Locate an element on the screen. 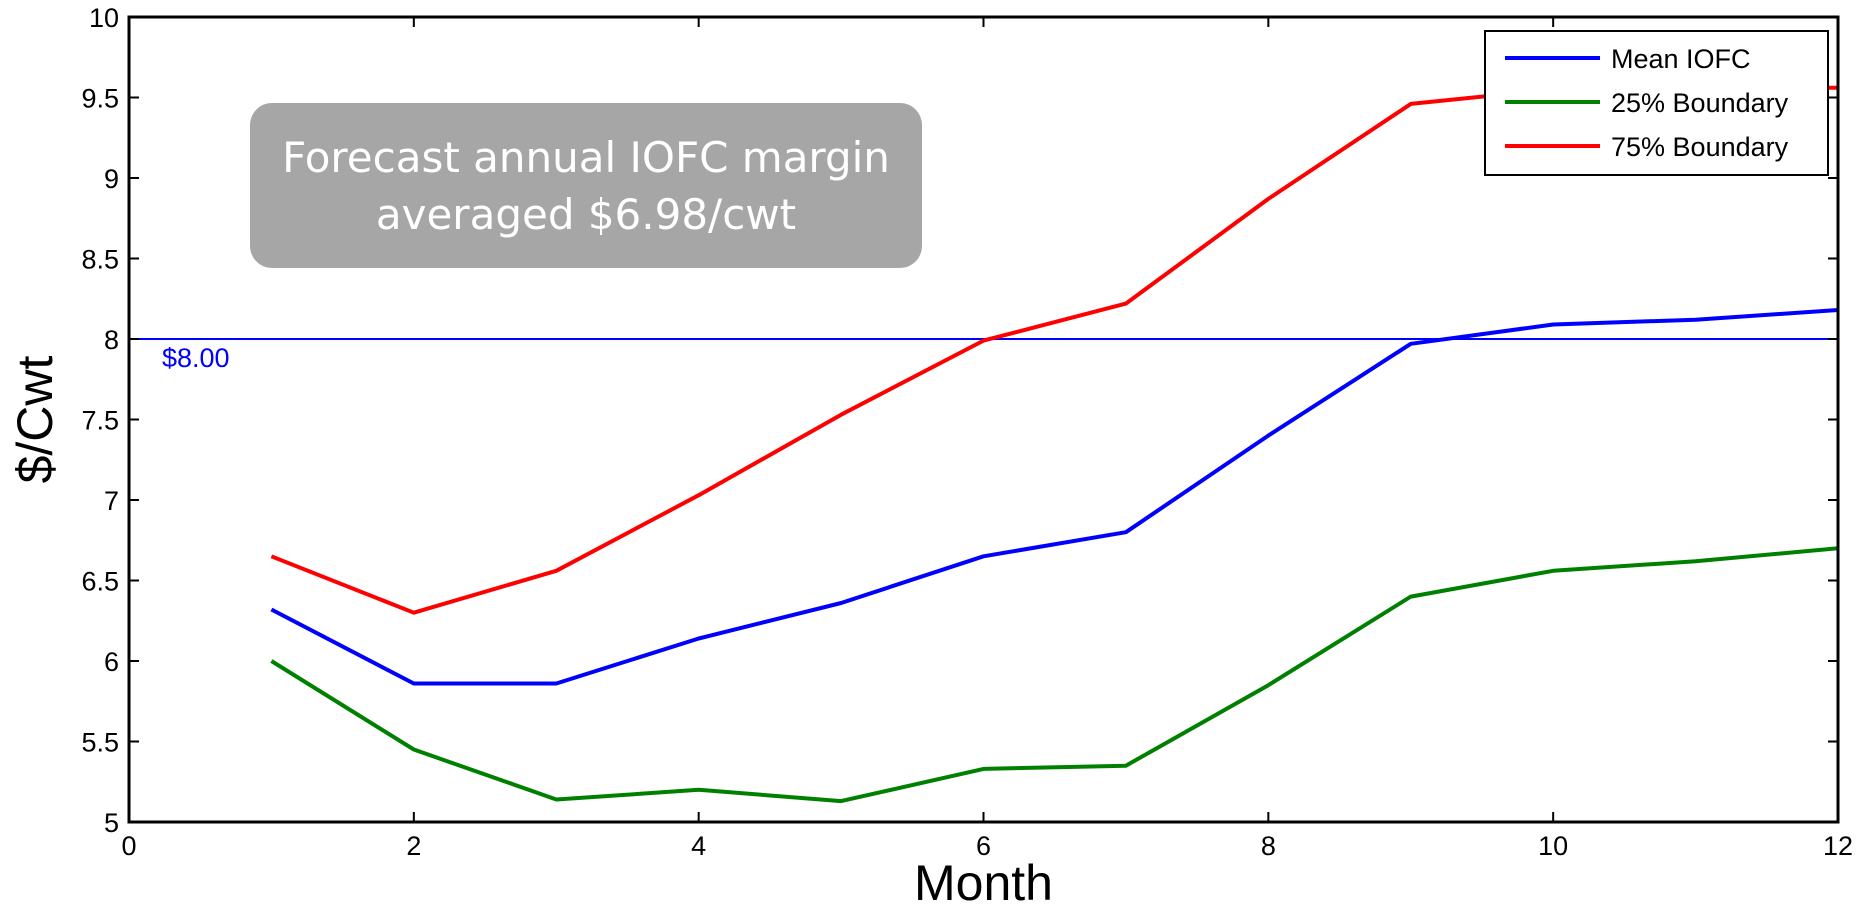  y-tick-label: 5 is located at coordinates (111, 823).